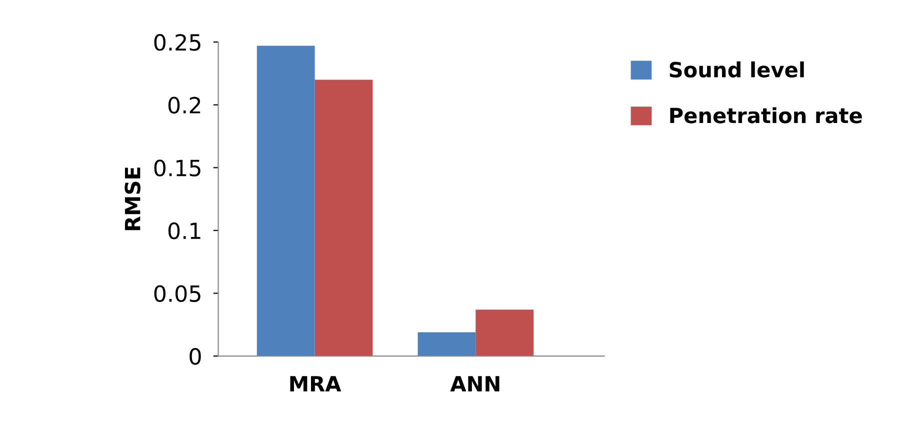  Describe the element at coordinates (177, 168) in the screenshot. I see `y-tick-label: 0.15` at that location.